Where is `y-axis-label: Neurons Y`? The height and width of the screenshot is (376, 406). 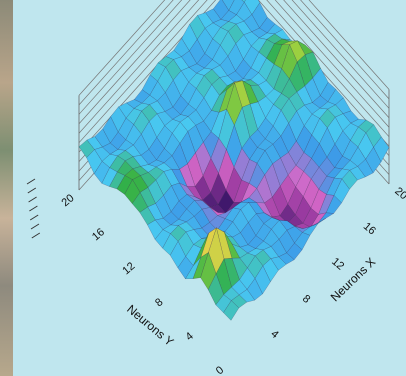 y-axis-label: Neurons Y is located at coordinates (150, 325).